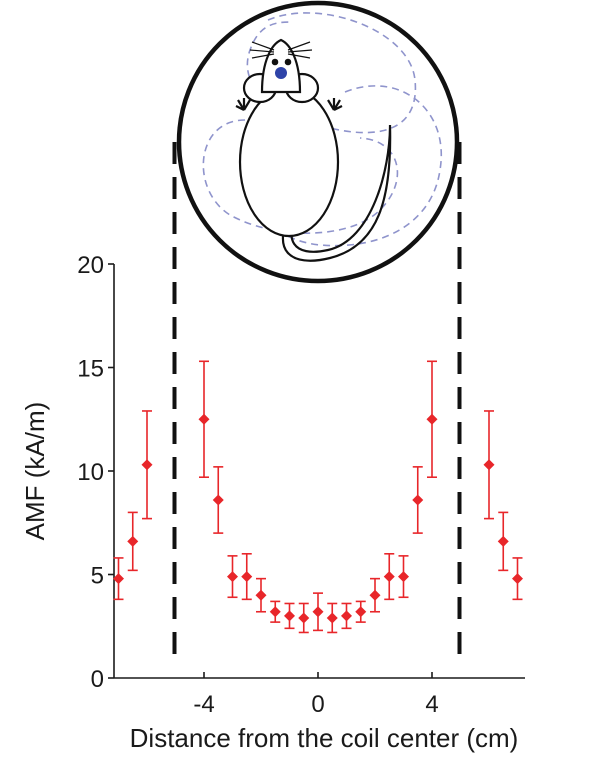 The image size is (603, 778). Describe the element at coordinates (275, 62) in the screenshot. I see `mouse-eye-left` at that location.